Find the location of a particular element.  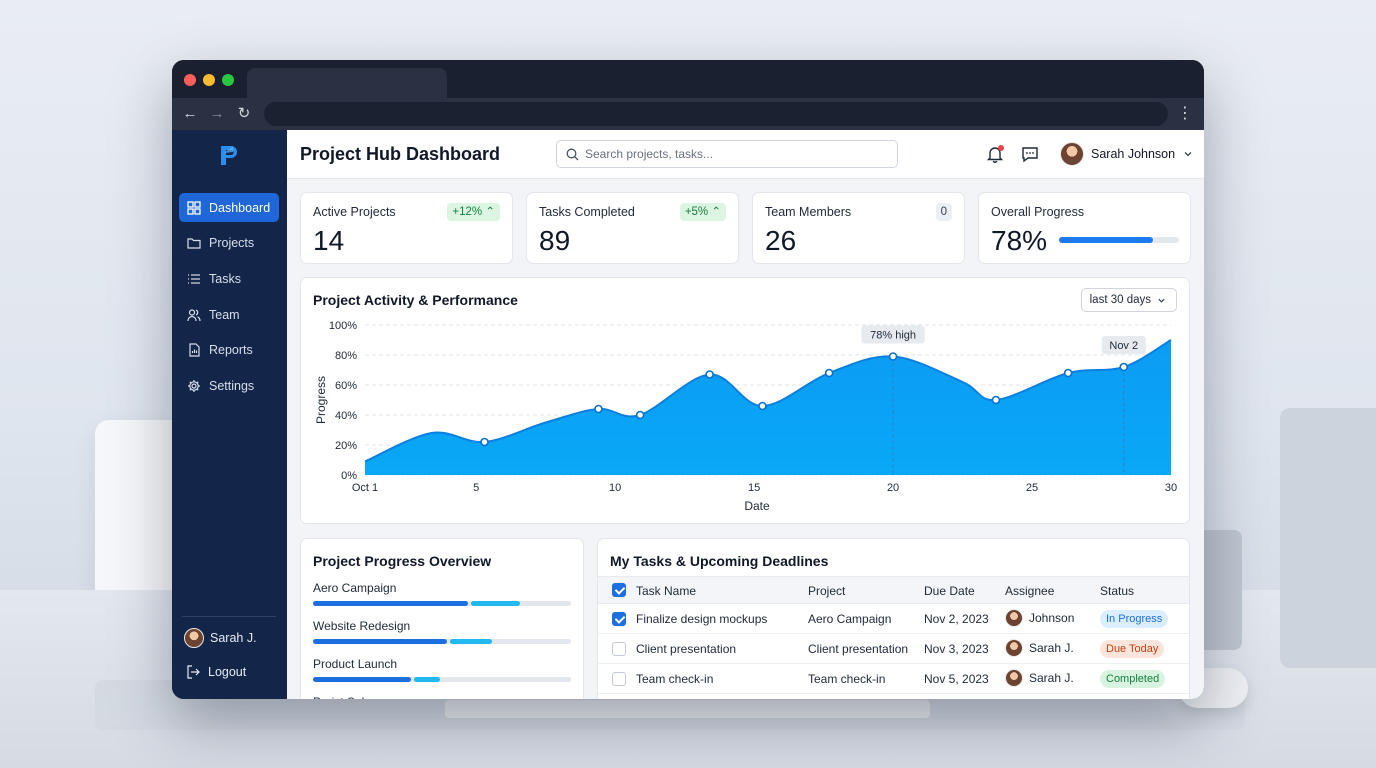

overall-progress-bar is located at coordinates (1119, 240).